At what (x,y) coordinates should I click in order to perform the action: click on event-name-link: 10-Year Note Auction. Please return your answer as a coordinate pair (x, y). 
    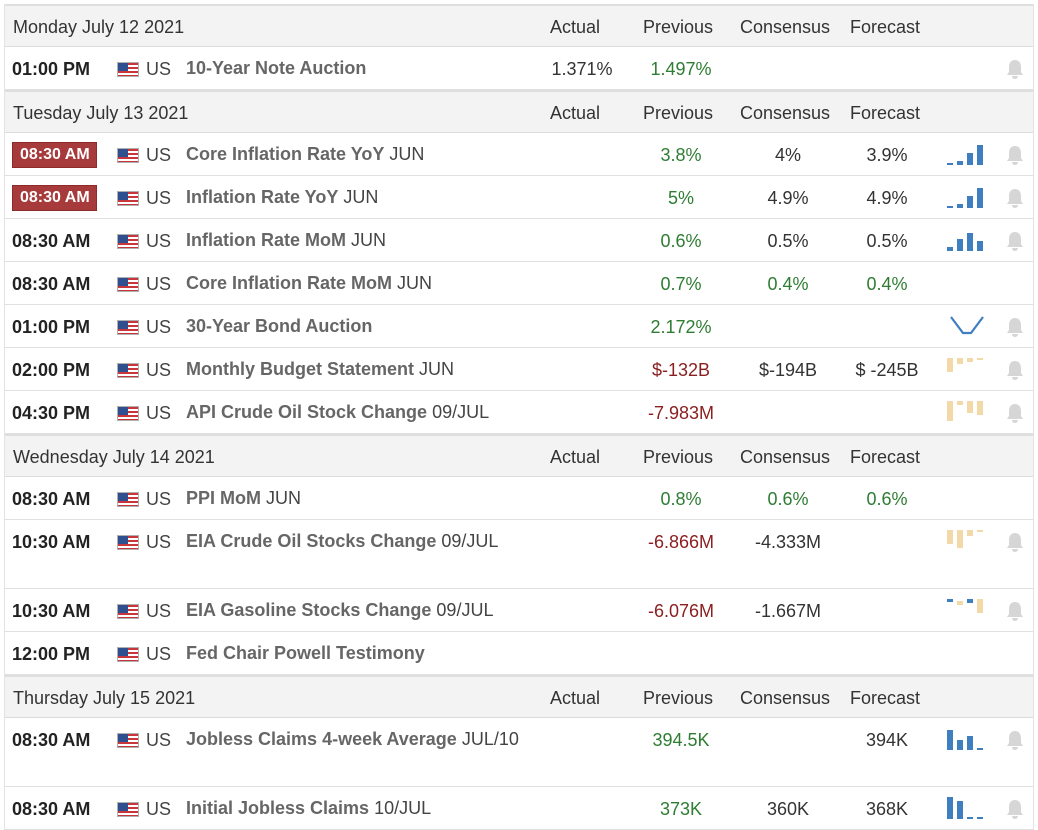
    Looking at the image, I should click on (276, 68).